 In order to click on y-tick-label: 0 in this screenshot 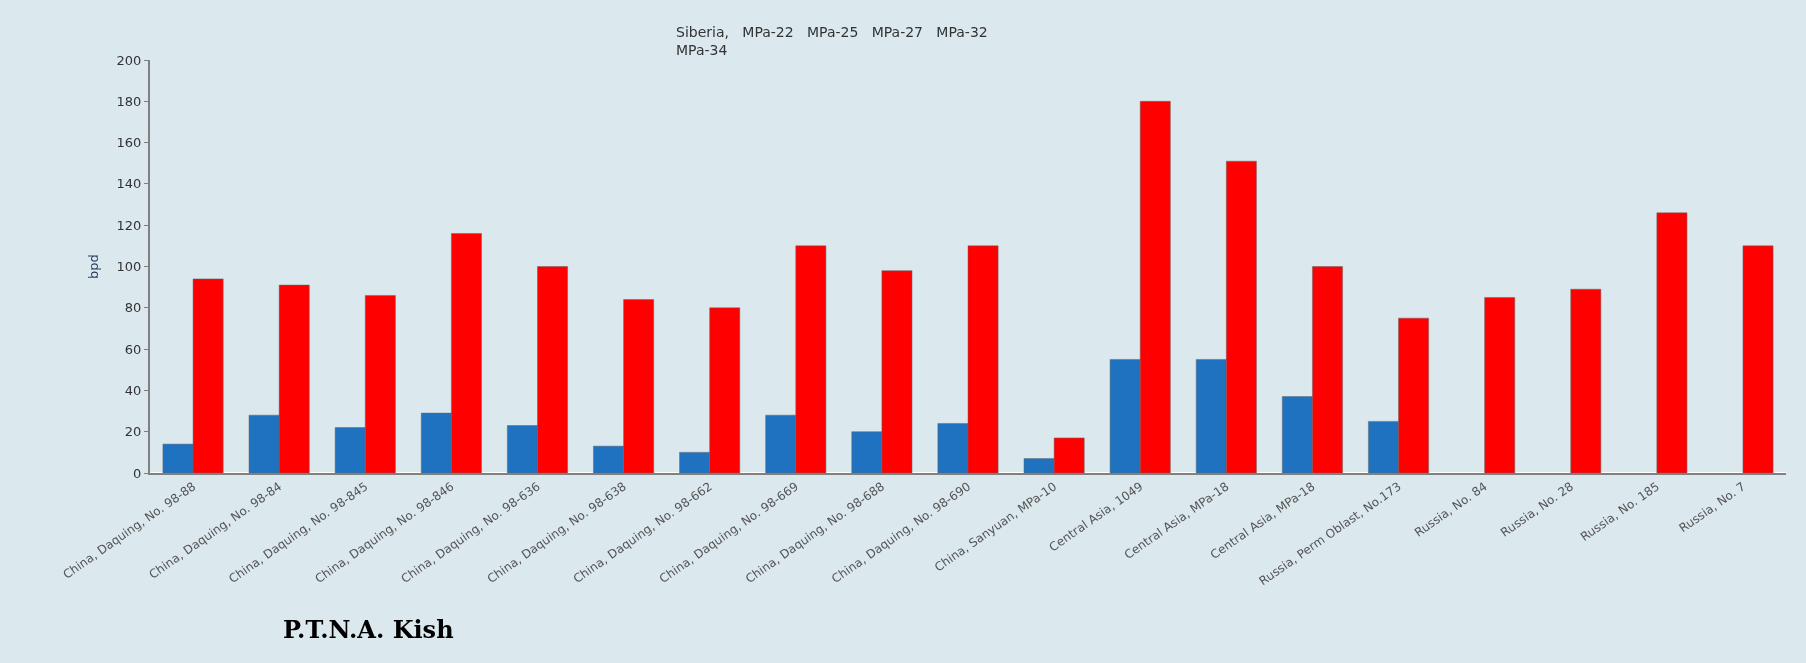, I will do `click(137, 473)`.